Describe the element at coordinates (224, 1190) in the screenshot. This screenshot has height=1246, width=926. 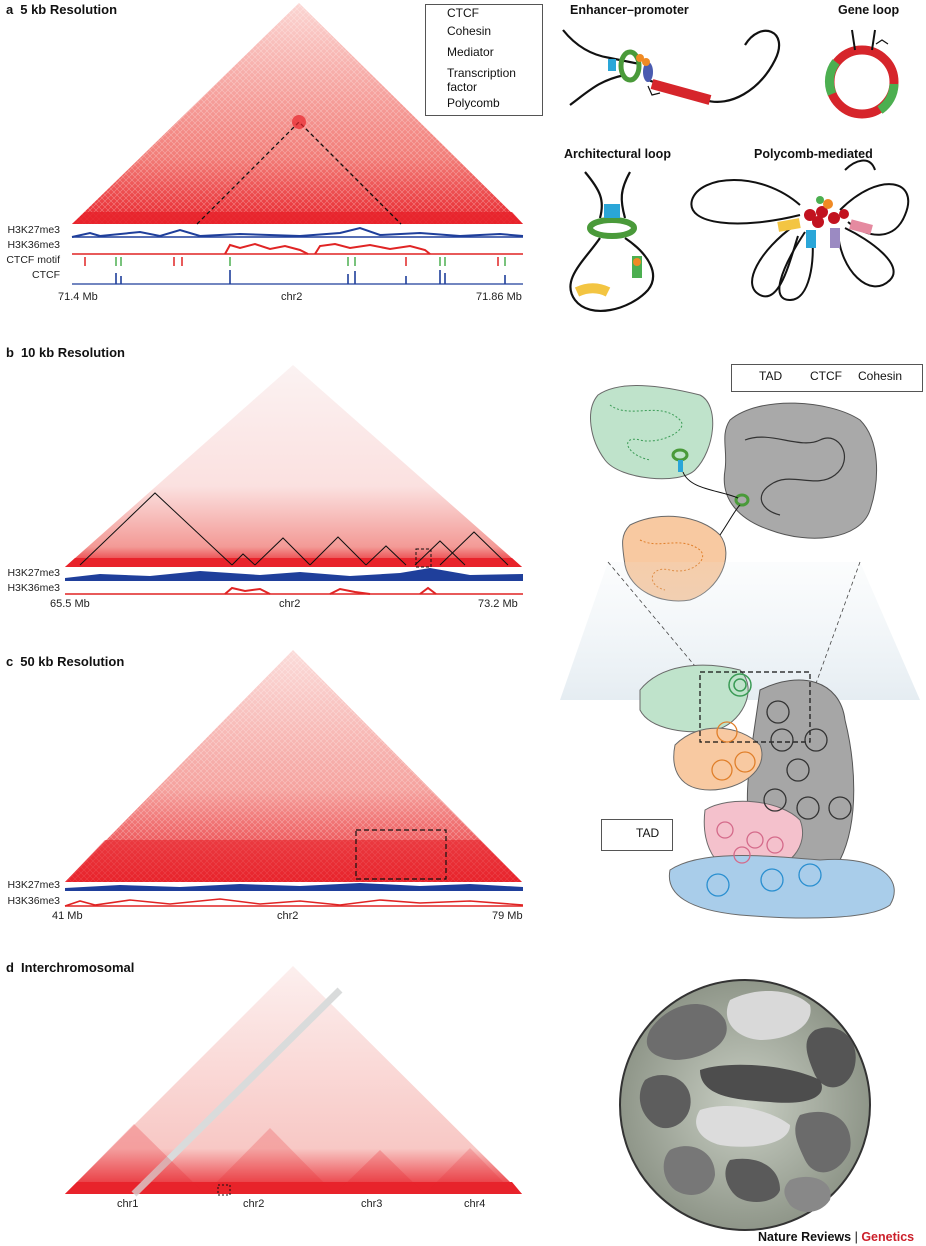
I see `zoom-box-interchromosomal` at that location.